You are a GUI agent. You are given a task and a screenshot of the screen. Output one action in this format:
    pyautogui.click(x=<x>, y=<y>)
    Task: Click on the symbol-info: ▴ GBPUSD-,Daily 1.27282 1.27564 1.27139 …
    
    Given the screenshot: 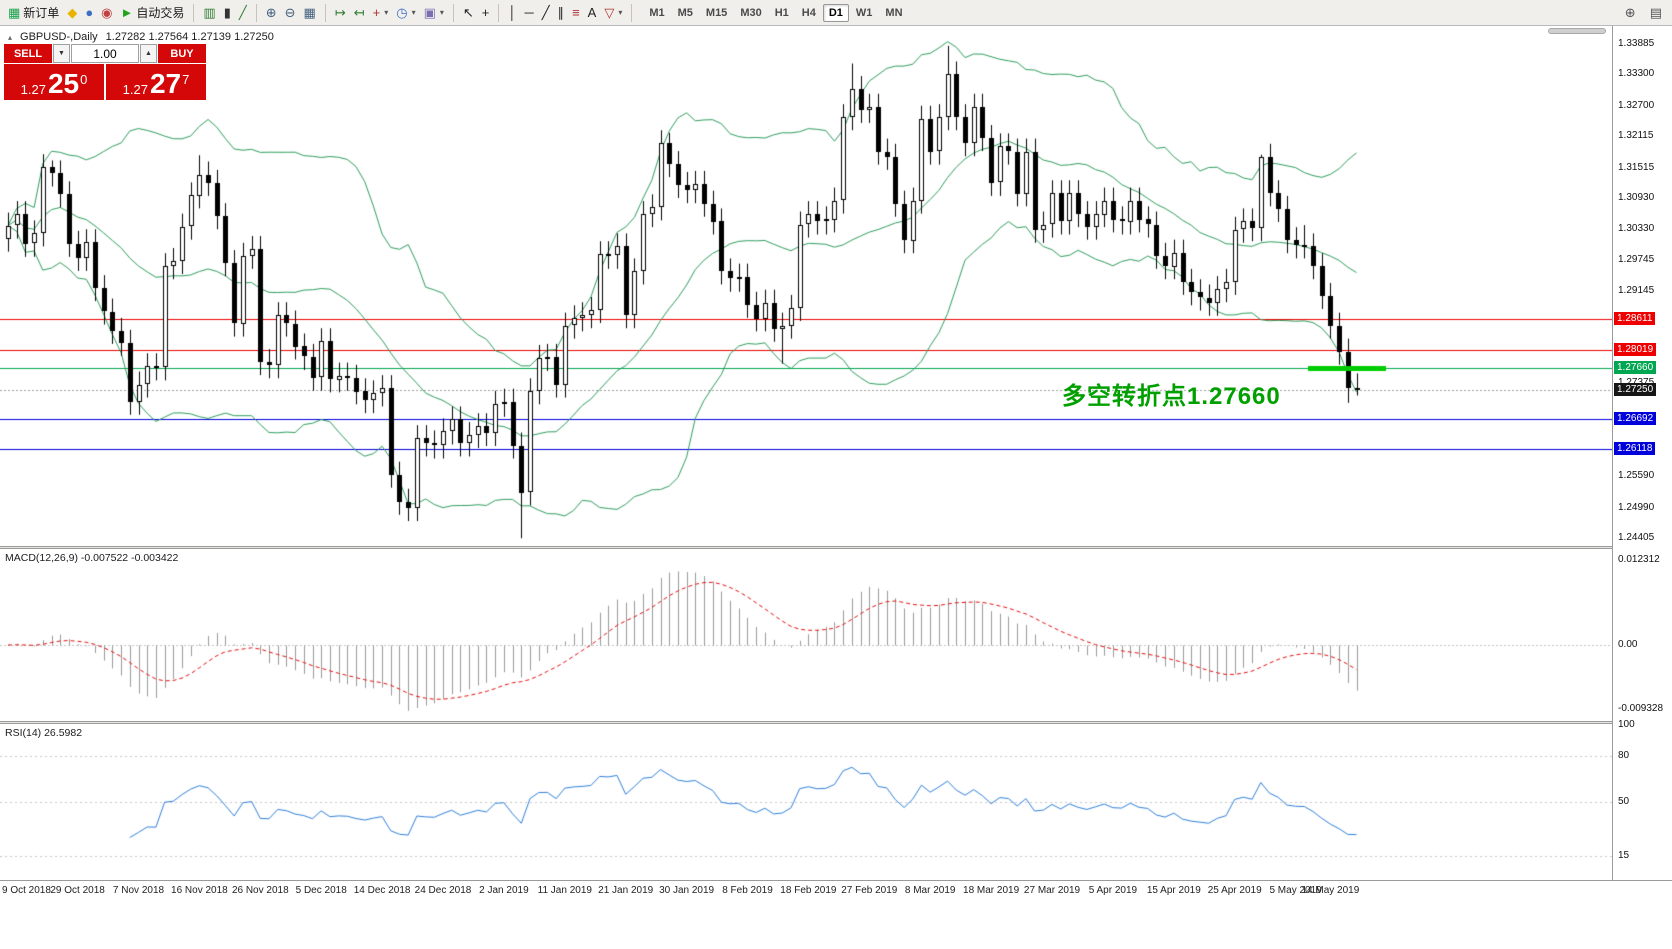 What is the action you would take?
    pyautogui.click(x=141, y=37)
    